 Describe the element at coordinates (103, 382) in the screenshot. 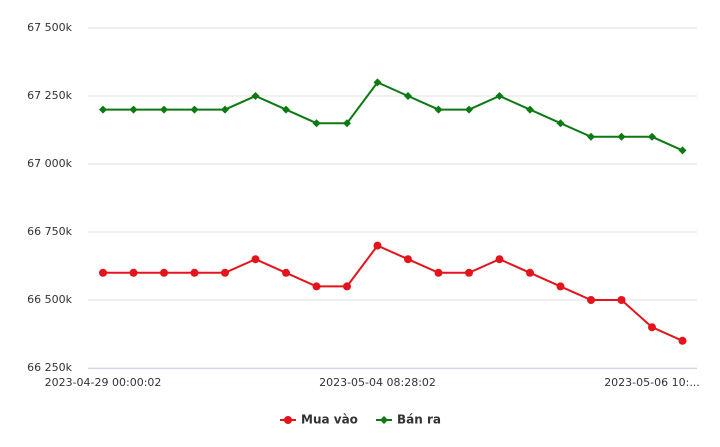

I see `x-tick-label: 2023-04-29 00:00:02` at that location.